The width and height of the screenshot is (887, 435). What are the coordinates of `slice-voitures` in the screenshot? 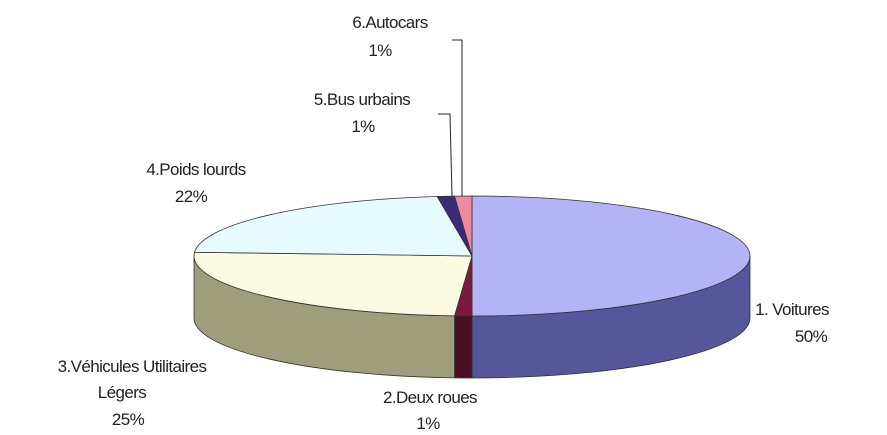 It's located at (611, 256).